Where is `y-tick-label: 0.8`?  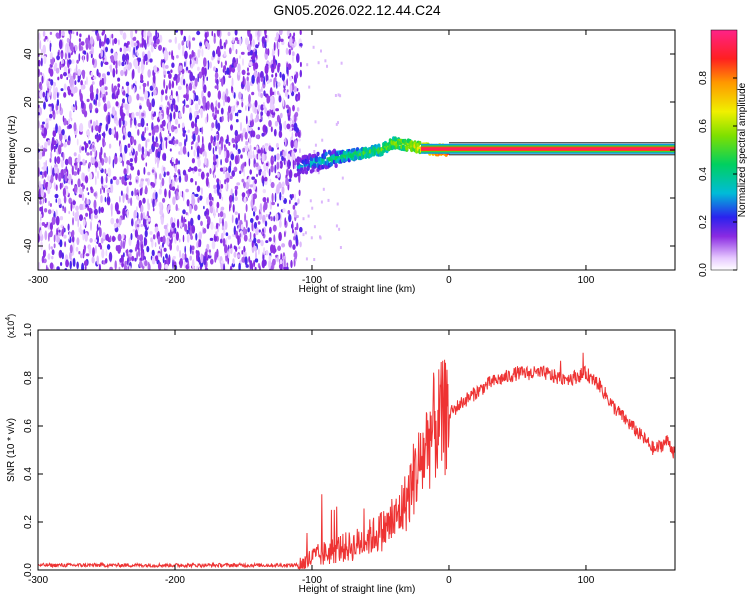 y-tick-label: 0.8 is located at coordinates (28, 378).